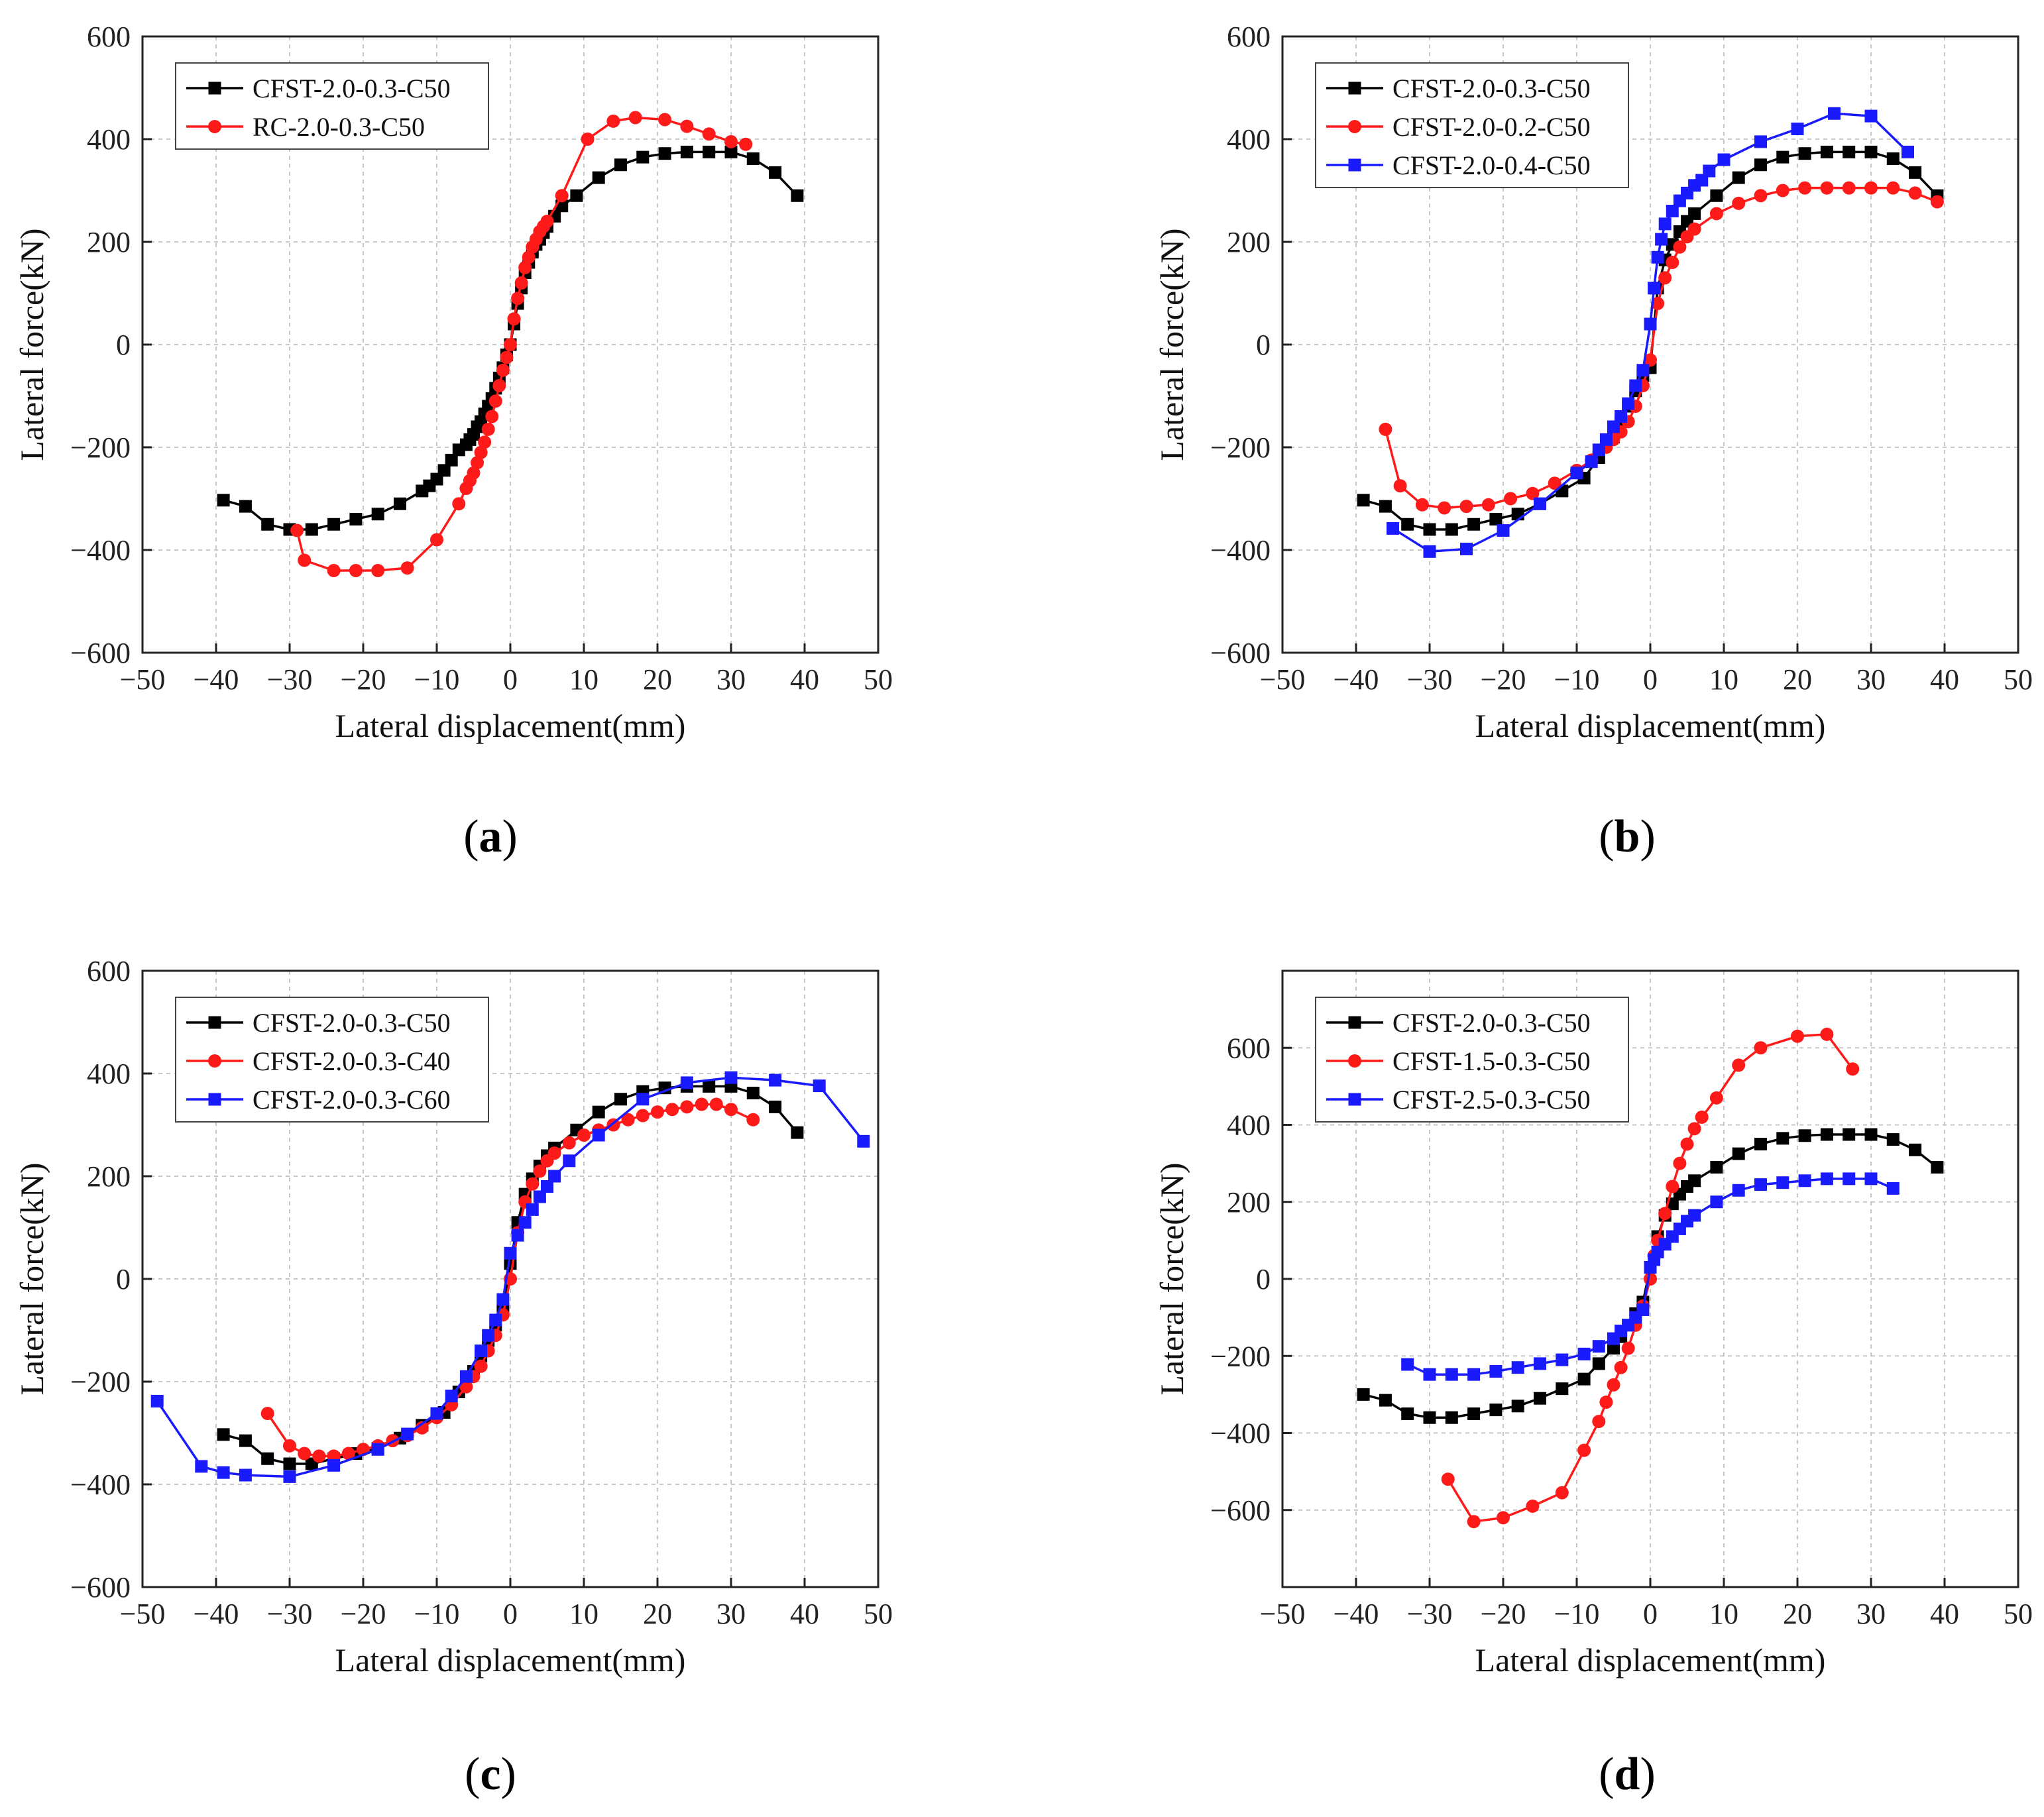 The height and width of the screenshot is (1817, 2044). I want to click on x-tick-label: 0, so click(510, 679).